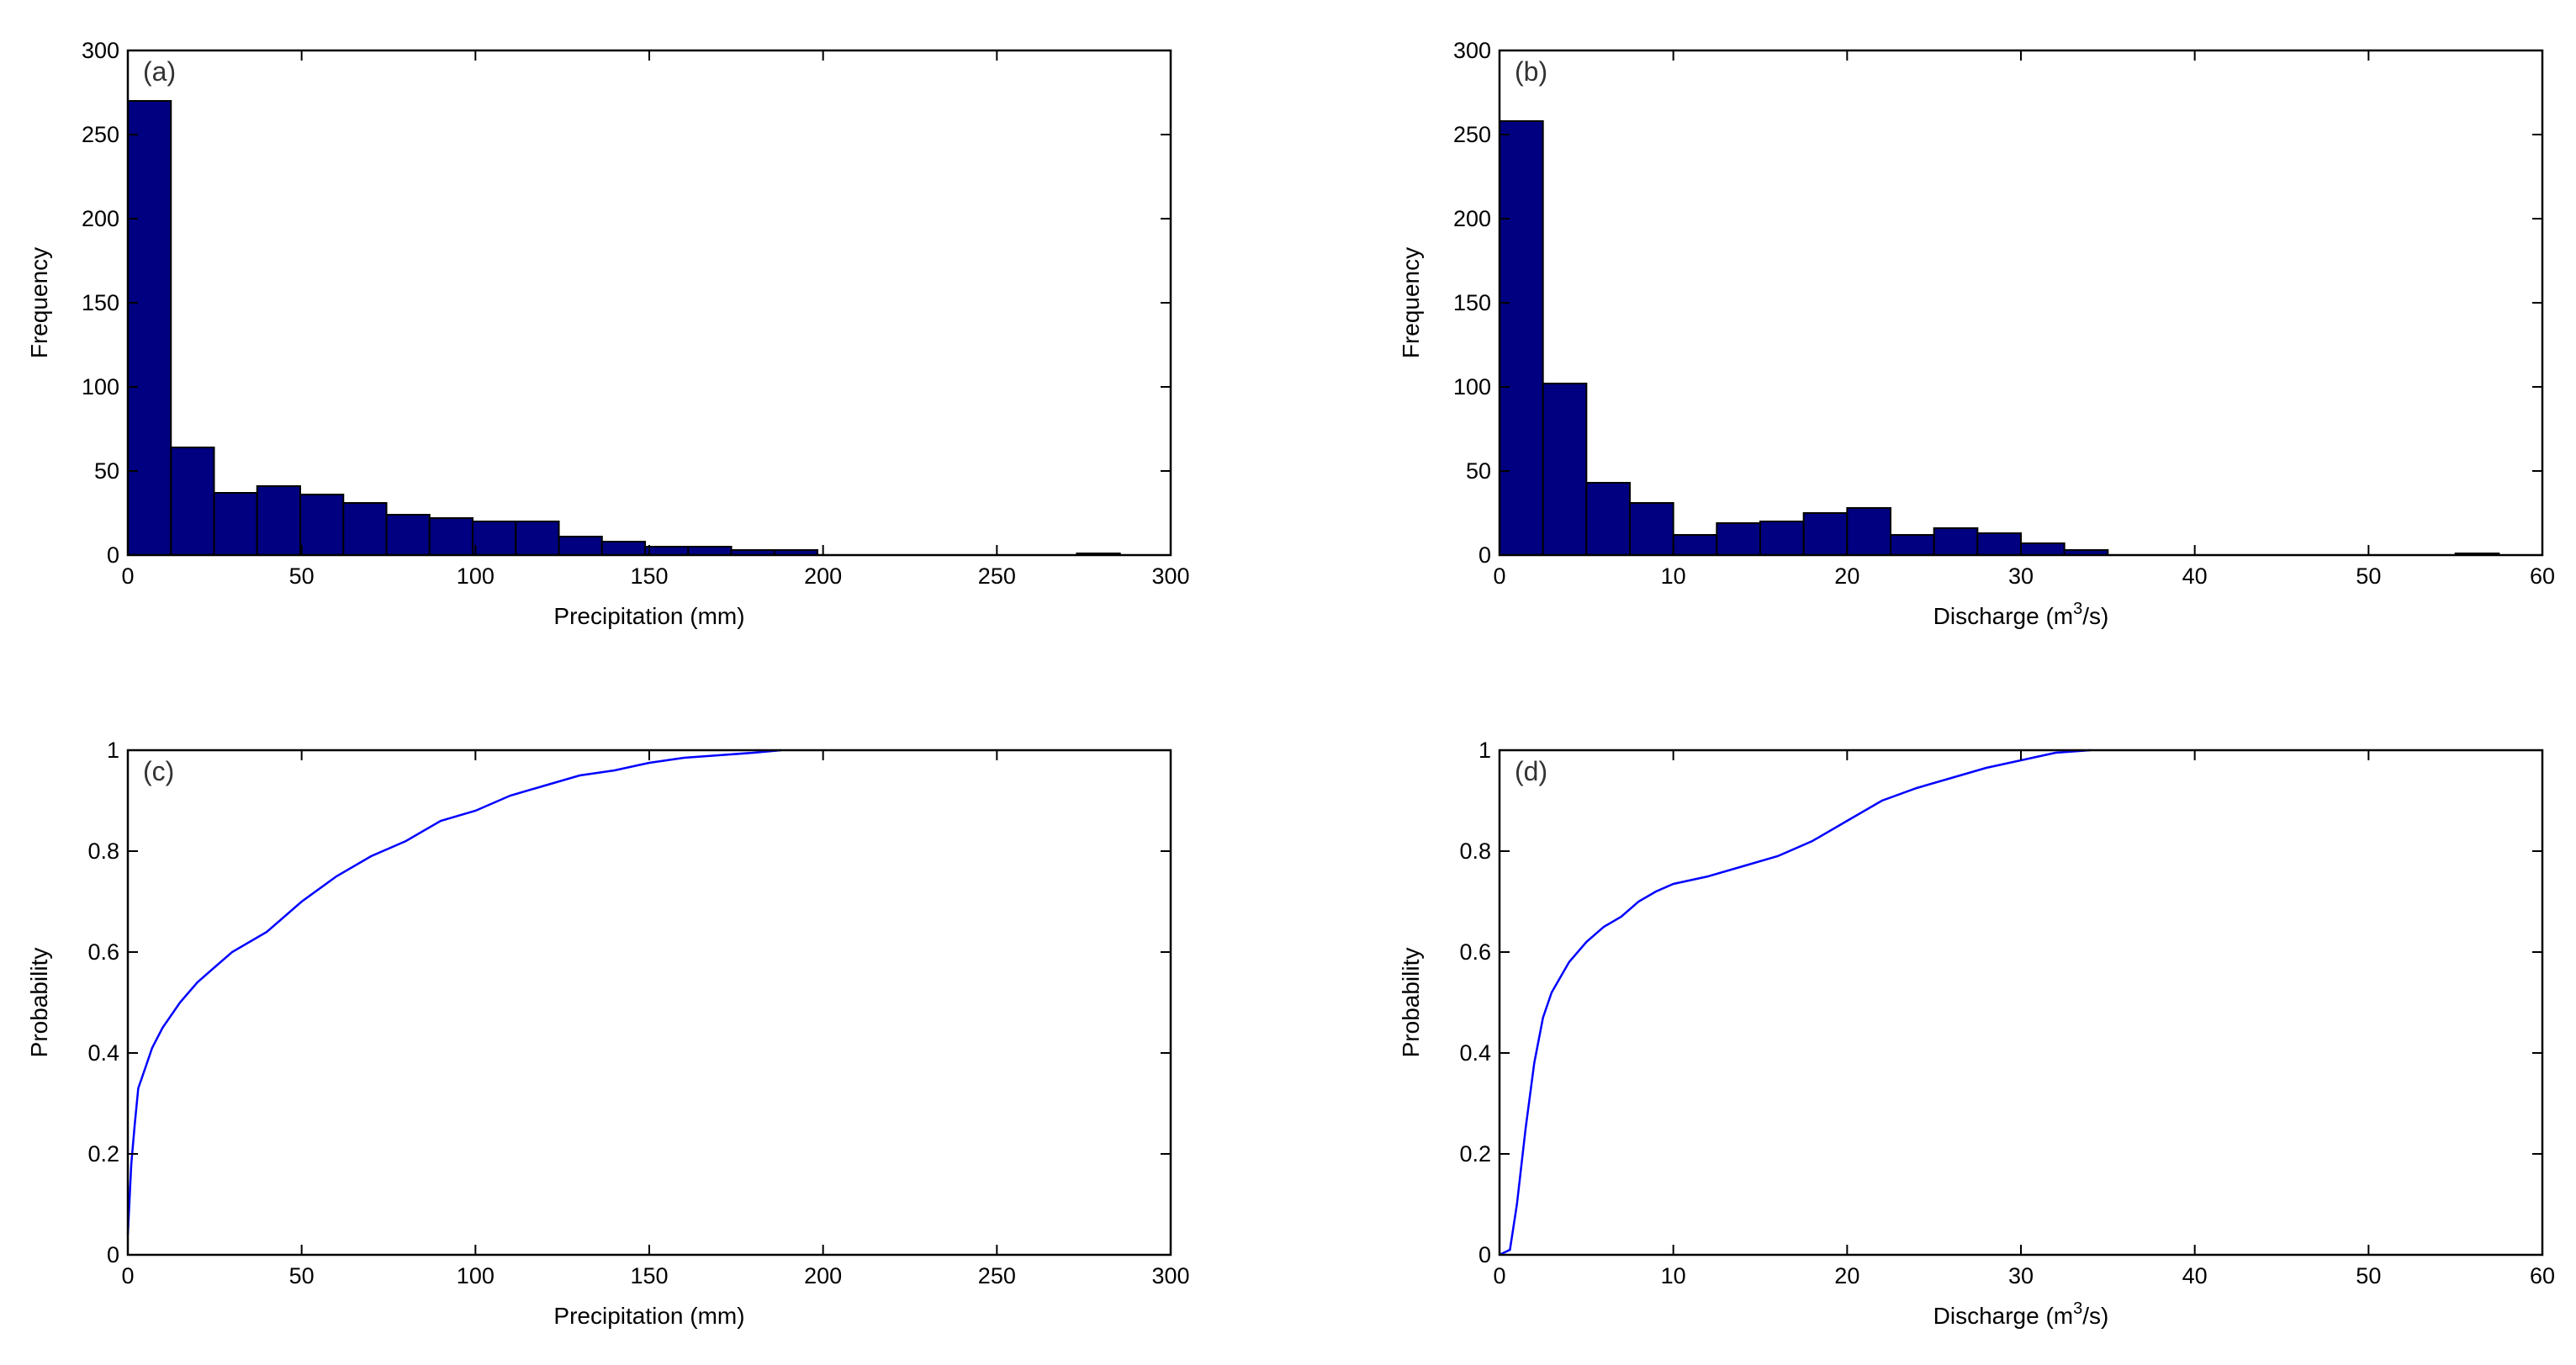  I want to click on panel-label: (b), so click(1531, 71).